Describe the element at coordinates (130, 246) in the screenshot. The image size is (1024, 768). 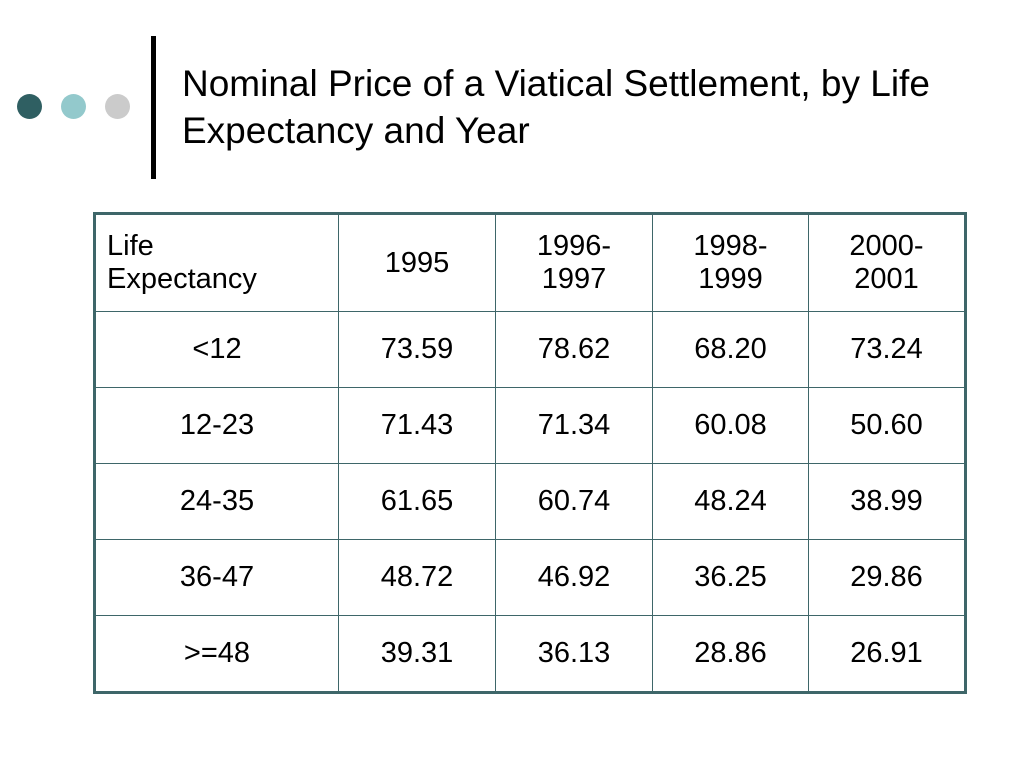
I see `header-line: Life` at that location.